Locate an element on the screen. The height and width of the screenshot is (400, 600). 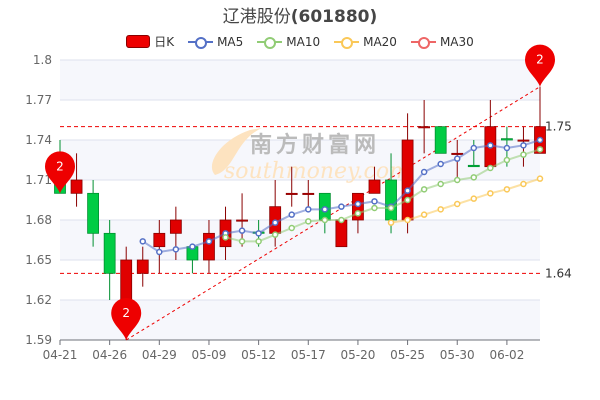
watermark-text: 南方财富网 is located at coordinates (315, 145).